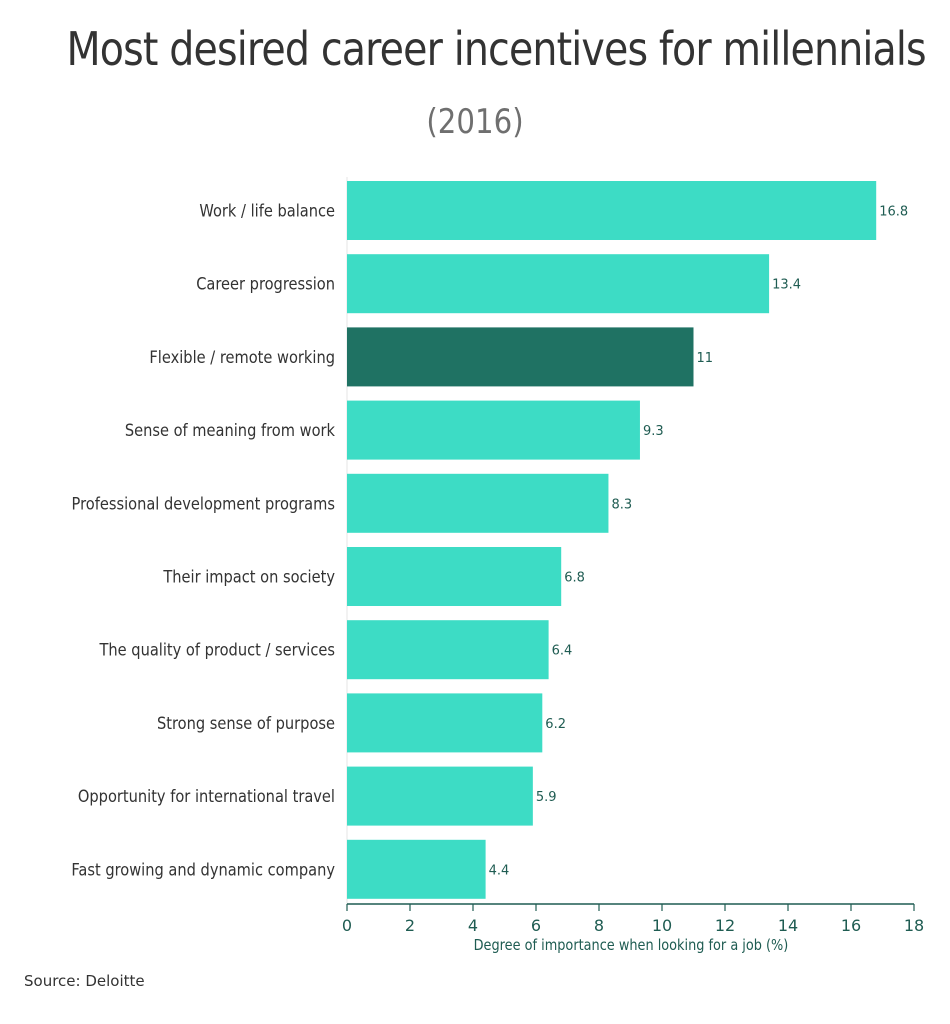  Describe the element at coordinates (248, 576) in the screenshot. I see `category-label: Their impact on society` at that location.